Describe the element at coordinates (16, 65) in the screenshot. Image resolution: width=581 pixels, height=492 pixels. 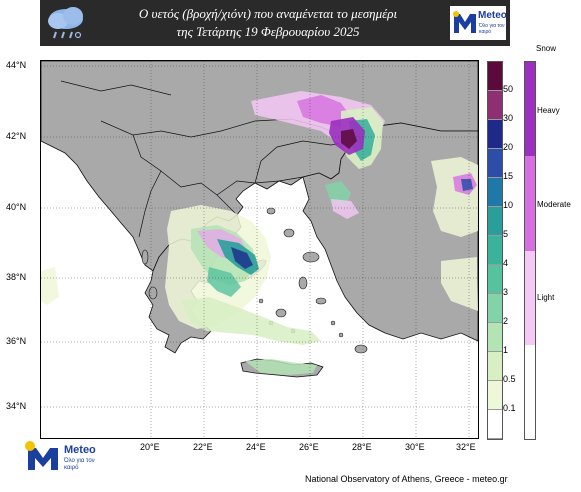
I see `lat-tick: 44°N` at that location.